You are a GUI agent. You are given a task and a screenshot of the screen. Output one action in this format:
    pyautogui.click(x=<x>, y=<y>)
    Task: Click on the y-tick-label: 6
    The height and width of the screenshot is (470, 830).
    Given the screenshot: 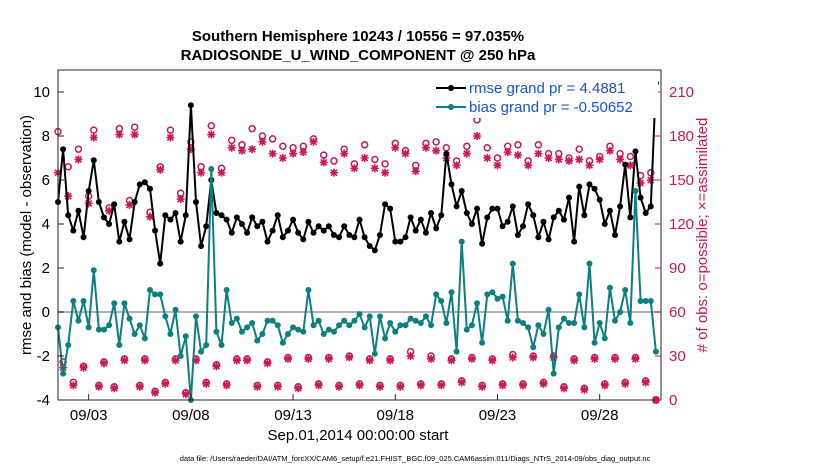 What is the action you would take?
    pyautogui.click(x=46, y=180)
    